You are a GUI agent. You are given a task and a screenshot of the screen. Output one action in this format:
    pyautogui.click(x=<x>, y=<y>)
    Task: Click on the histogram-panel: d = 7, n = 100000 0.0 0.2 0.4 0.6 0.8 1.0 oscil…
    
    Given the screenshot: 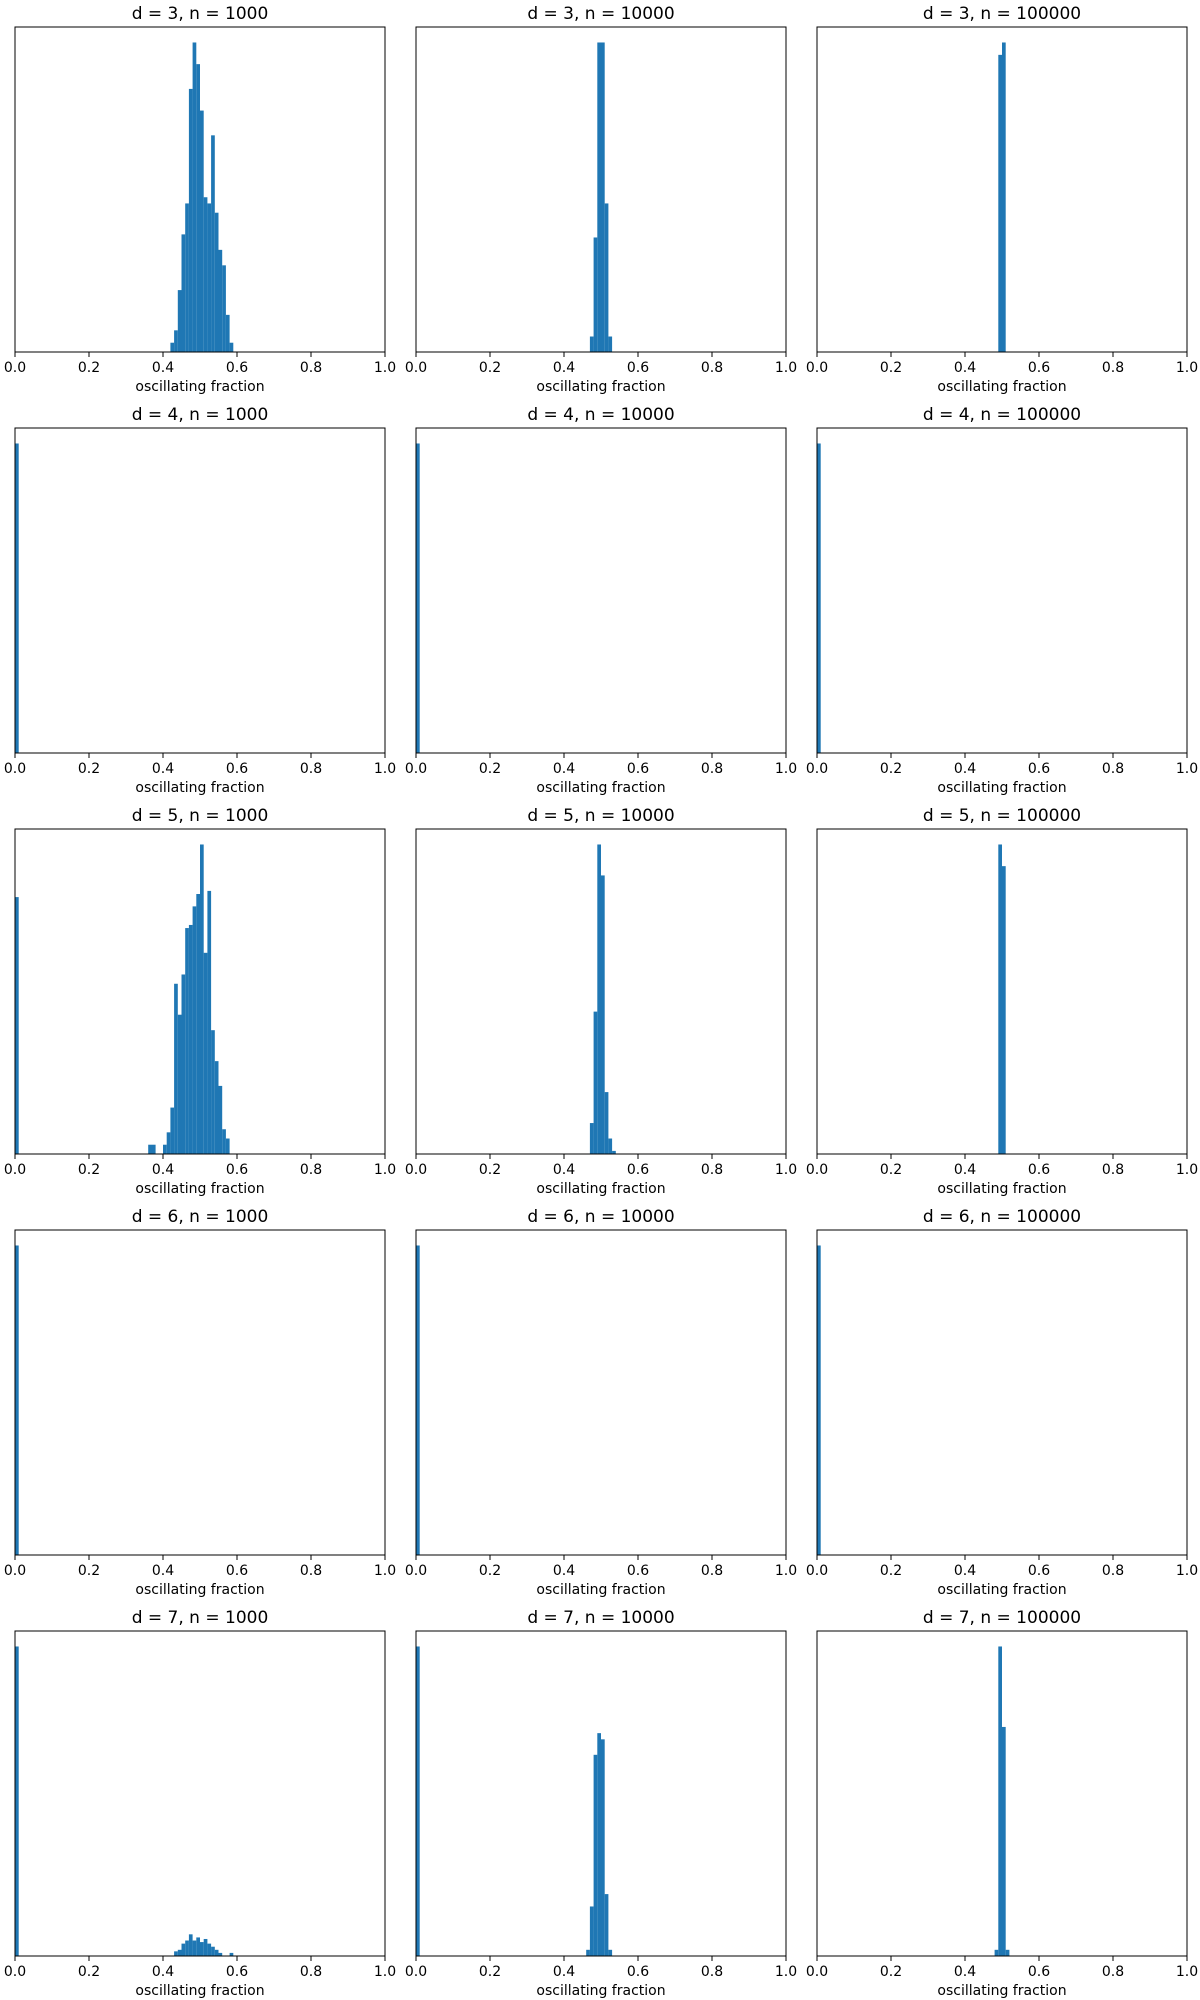 What is the action you would take?
    pyautogui.click(x=1002, y=1803)
    